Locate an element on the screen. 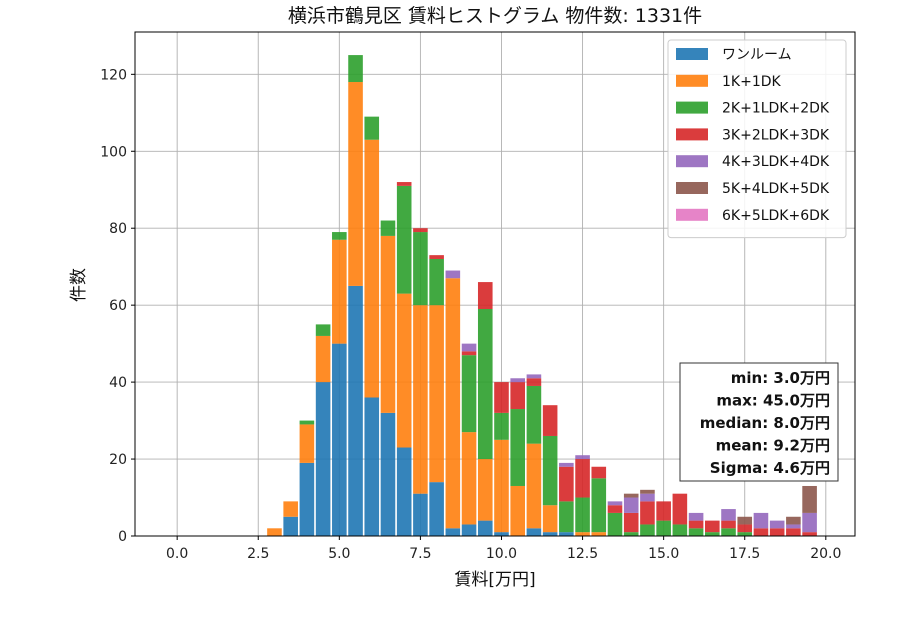 This screenshot has height=630, width=900. stats-line: mean: 9.2万円 is located at coordinates (773, 446).